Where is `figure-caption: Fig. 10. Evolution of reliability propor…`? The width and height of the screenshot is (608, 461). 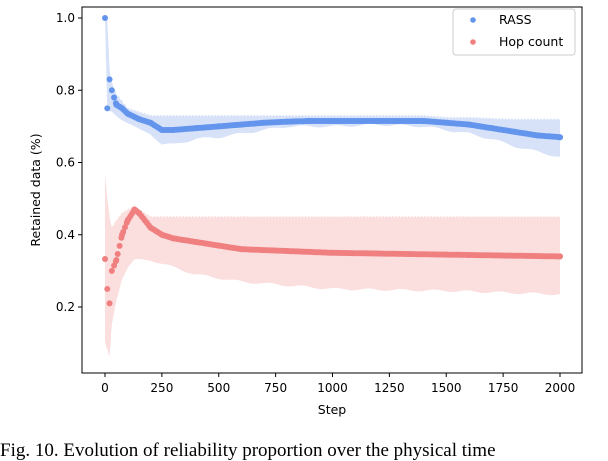
figure-caption: Fig. 10. Evolution of reliability propor… is located at coordinates (248, 450).